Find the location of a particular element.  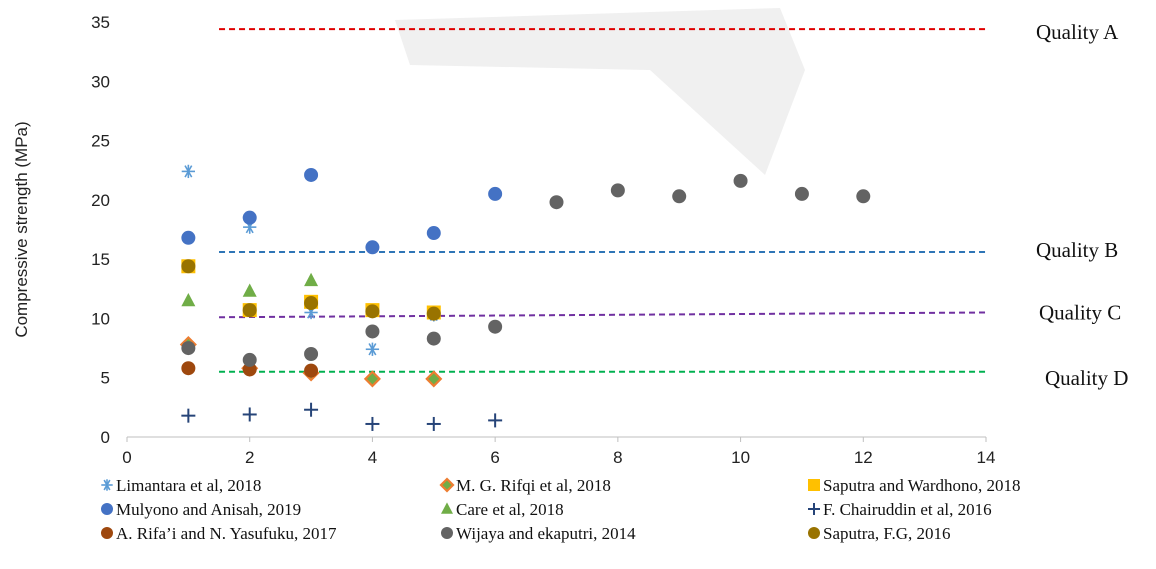

legend-item: F. Chairuddin et al, 2016 is located at coordinates (900, 509).